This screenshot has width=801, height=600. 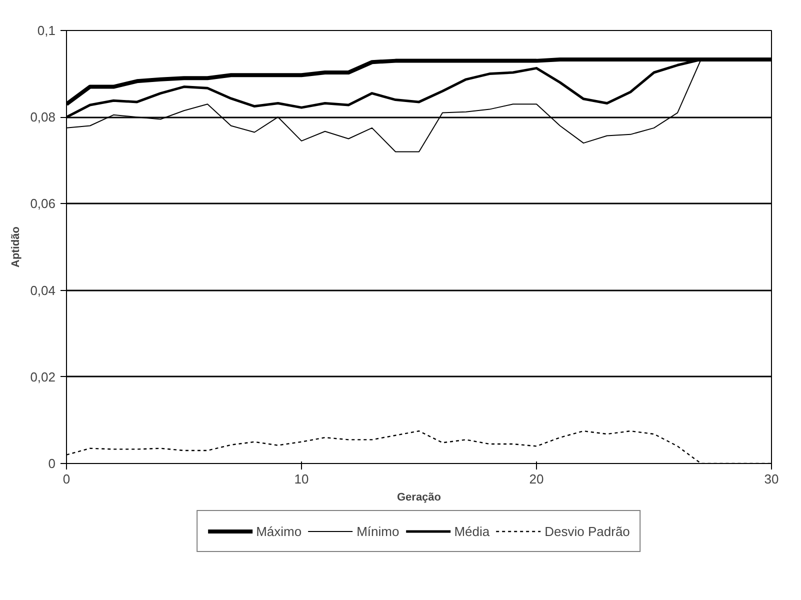 I want to click on x-tick-label: 20, so click(x=536, y=479).